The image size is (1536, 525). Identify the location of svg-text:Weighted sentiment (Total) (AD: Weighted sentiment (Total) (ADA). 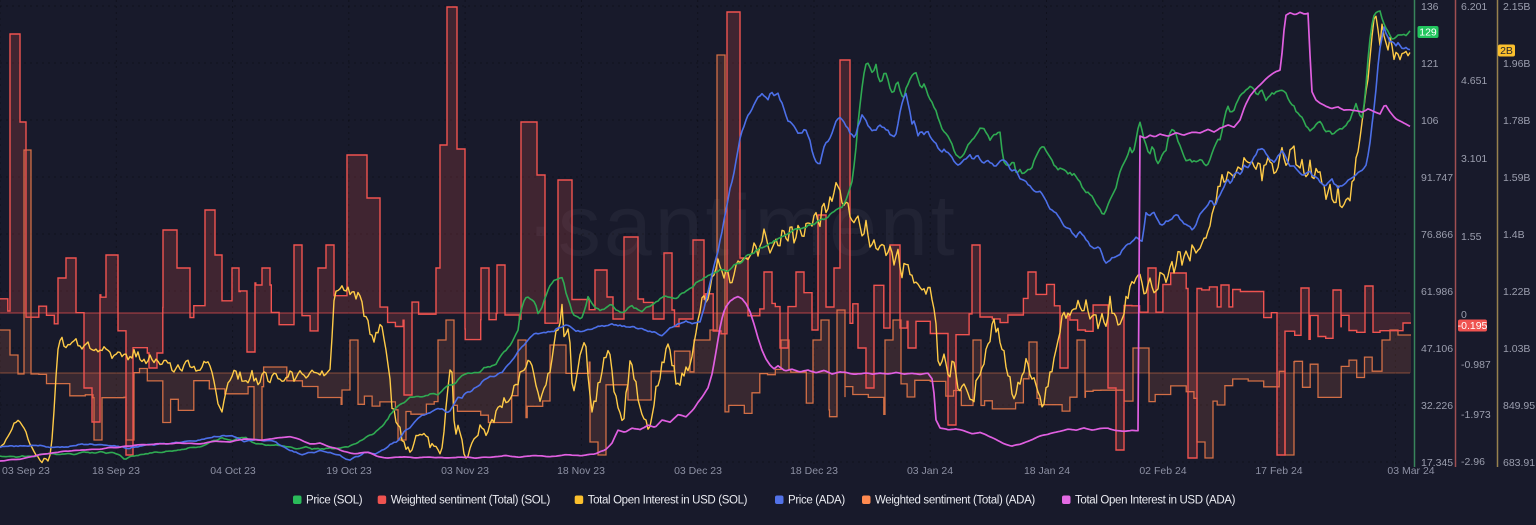
(955, 501).